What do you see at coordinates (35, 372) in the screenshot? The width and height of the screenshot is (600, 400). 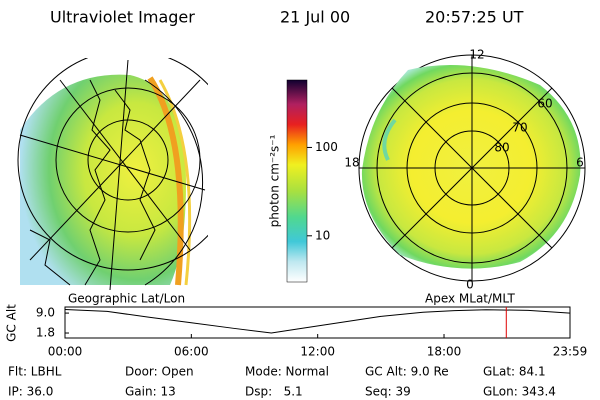 I see `footer-field: Flt: LBHL` at bounding box center [35, 372].